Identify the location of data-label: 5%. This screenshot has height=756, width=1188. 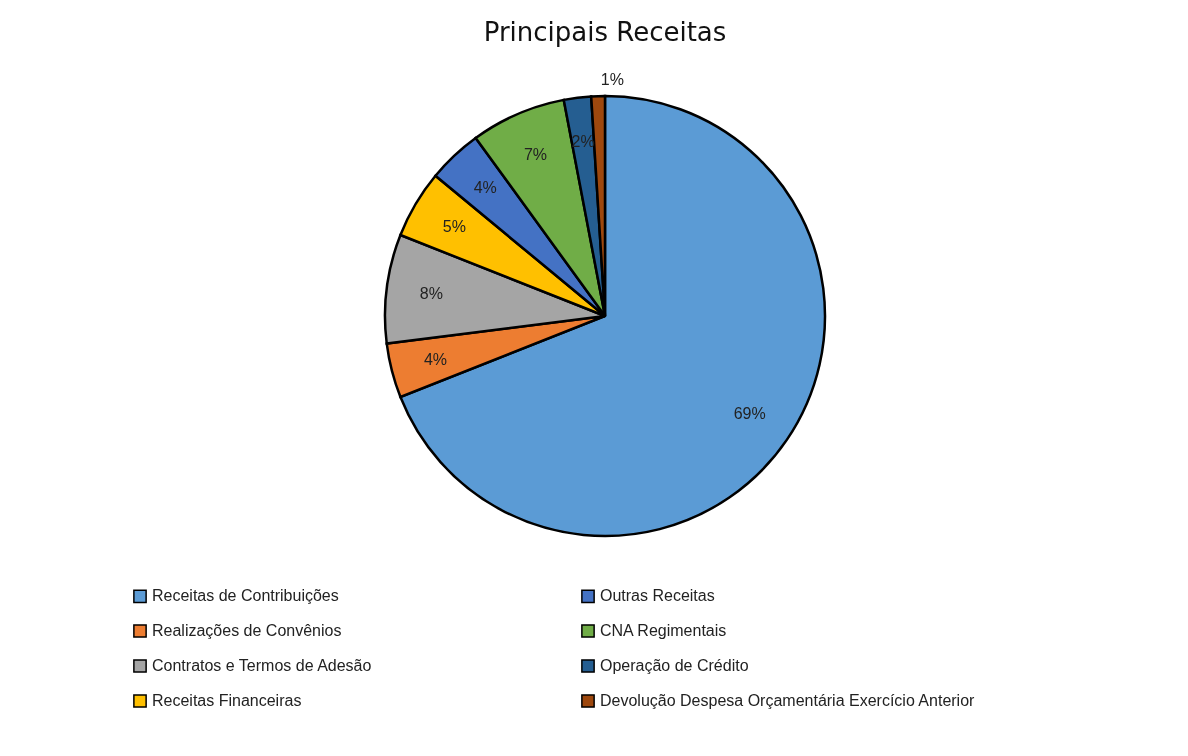
(454, 226).